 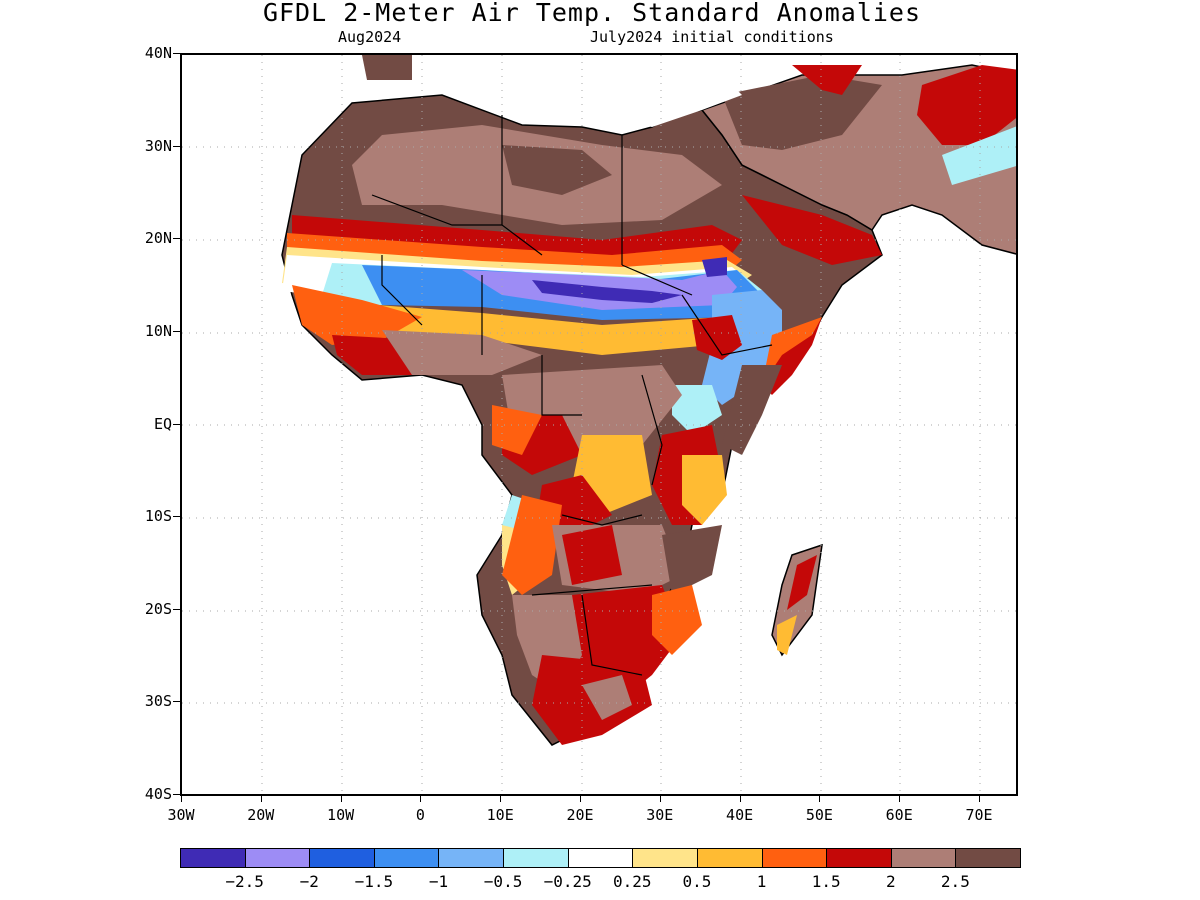 I want to click on lat-label: 10S, so click(x=158, y=516).